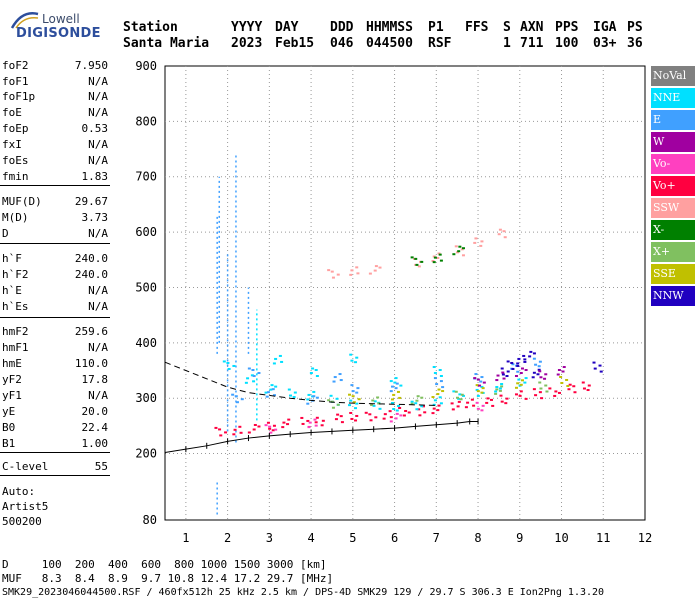  I want to click on param-name: foF2, so click(15, 65).